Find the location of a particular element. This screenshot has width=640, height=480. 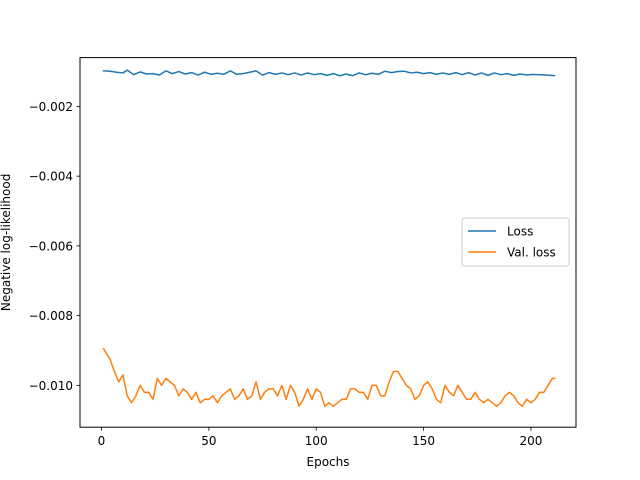

x-axis-ticks: 0 50 100 150 200 is located at coordinates (320, 437).